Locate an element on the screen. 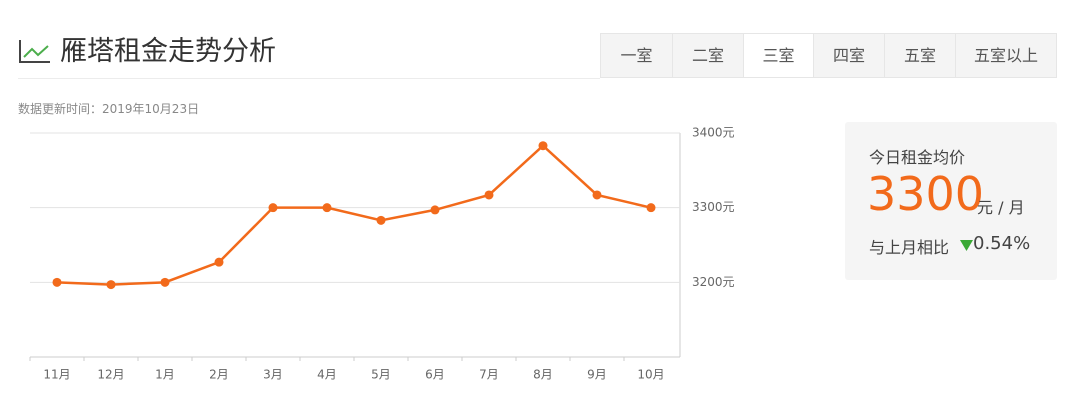  x-tick-label: 2月 is located at coordinates (219, 375).